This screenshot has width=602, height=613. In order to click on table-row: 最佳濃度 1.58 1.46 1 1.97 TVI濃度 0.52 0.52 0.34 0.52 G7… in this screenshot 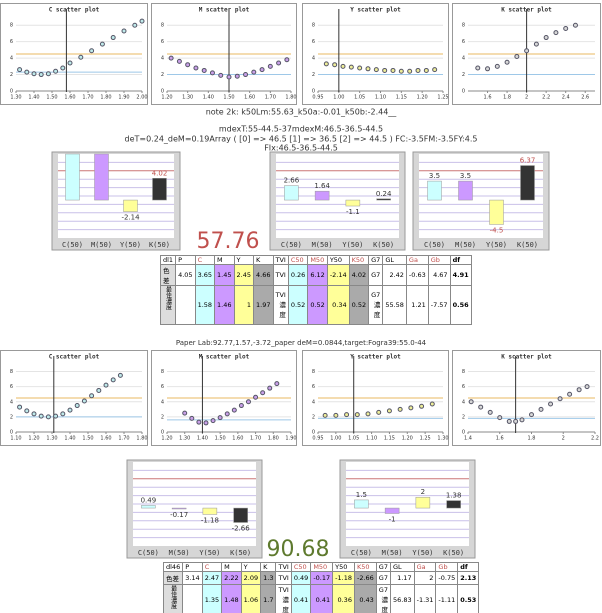, I will do `click(315, 305)`.